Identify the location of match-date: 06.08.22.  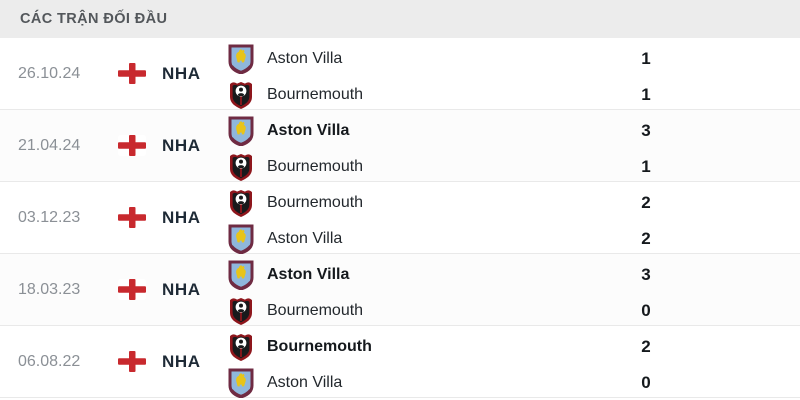
(49, 361).